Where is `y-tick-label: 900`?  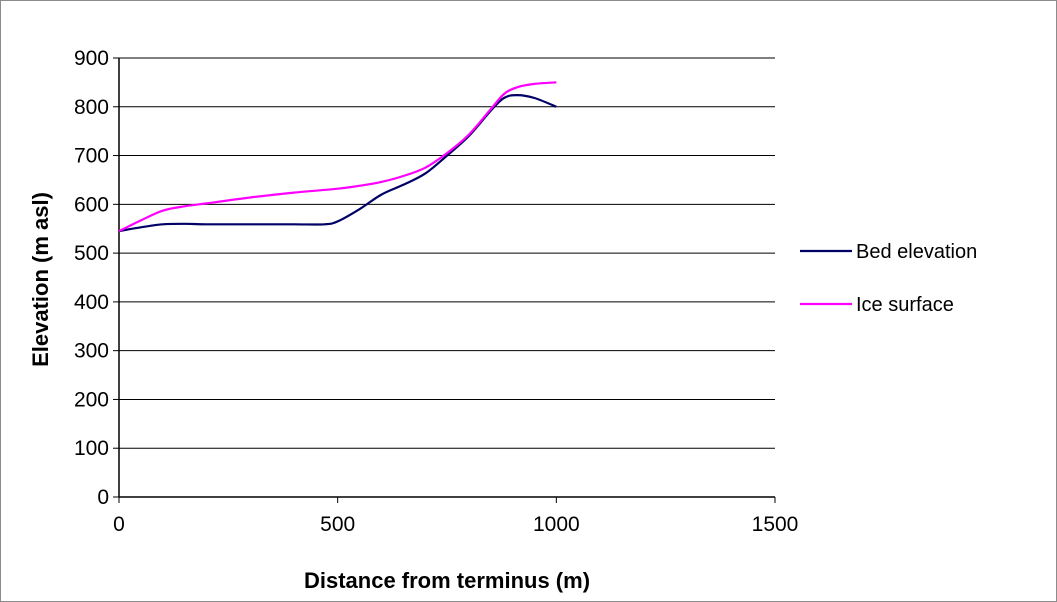
y-tick-label: 900 is located at coordinates (91, 58).